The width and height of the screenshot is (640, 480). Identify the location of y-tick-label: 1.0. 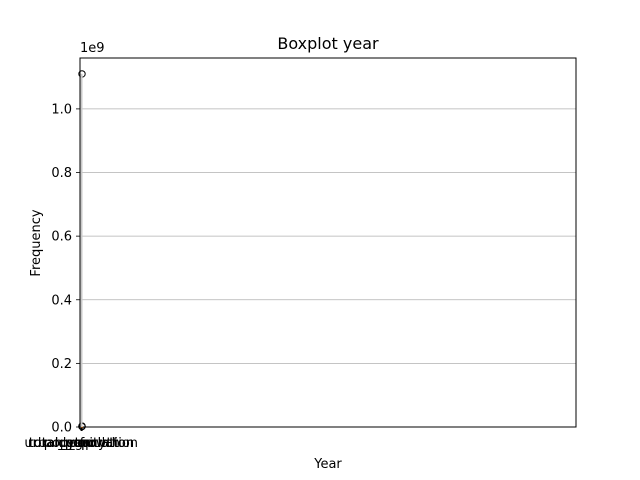
(61, 109).